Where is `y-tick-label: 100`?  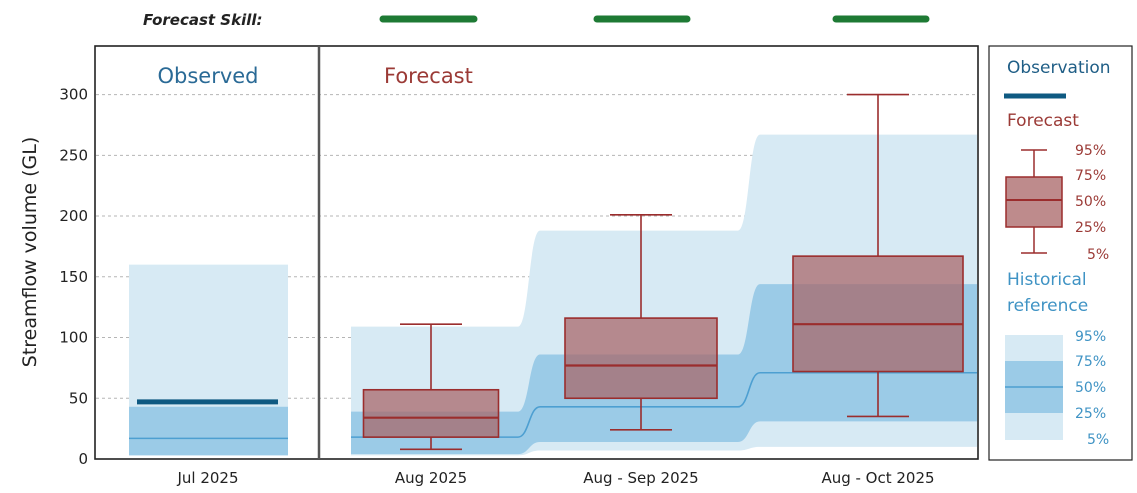
y-tick-label: 100 is located at coordinates (73, 338).